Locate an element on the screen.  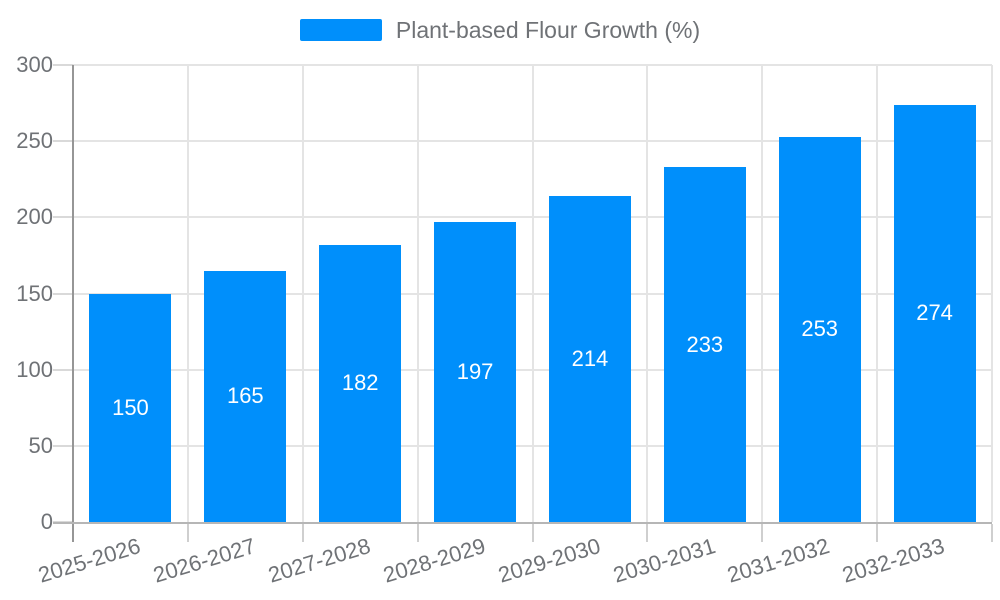
x-axis-category-label: 2026-2027 is located at coordinates (204, 560).